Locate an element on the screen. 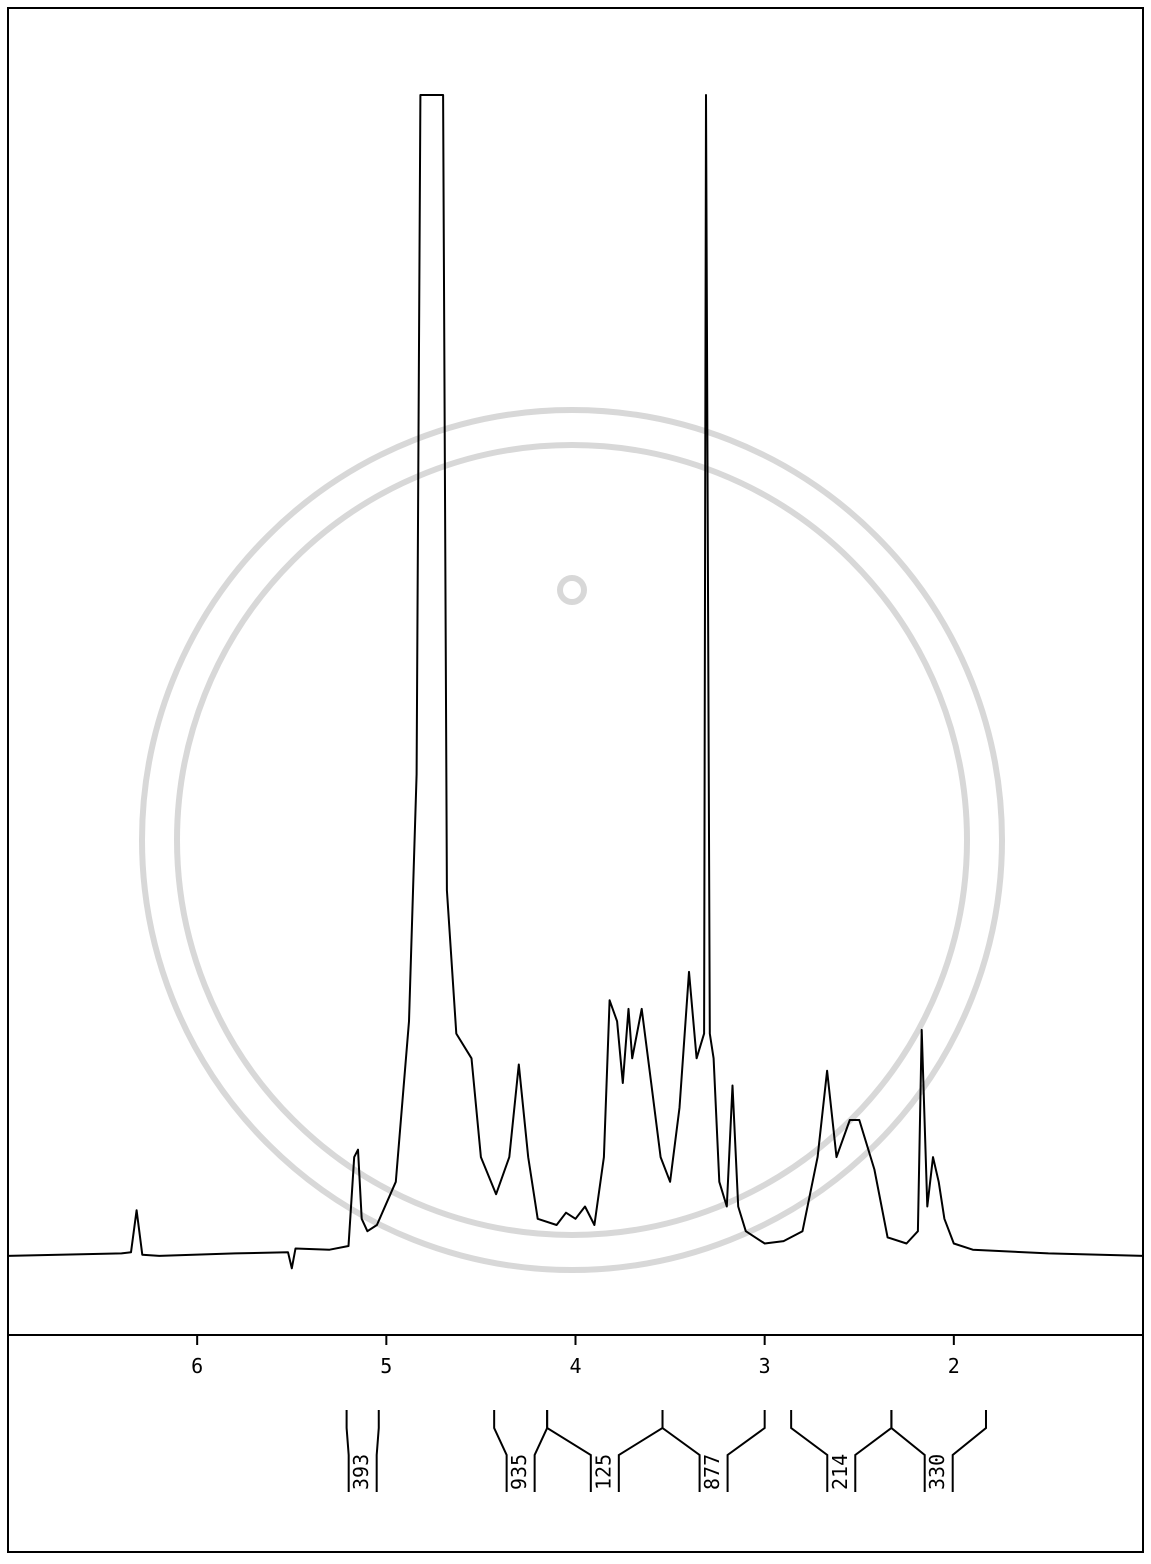 The height and width of the screenshot is (1564, 1151). watermark-sun is located at coordinates (572, 590).